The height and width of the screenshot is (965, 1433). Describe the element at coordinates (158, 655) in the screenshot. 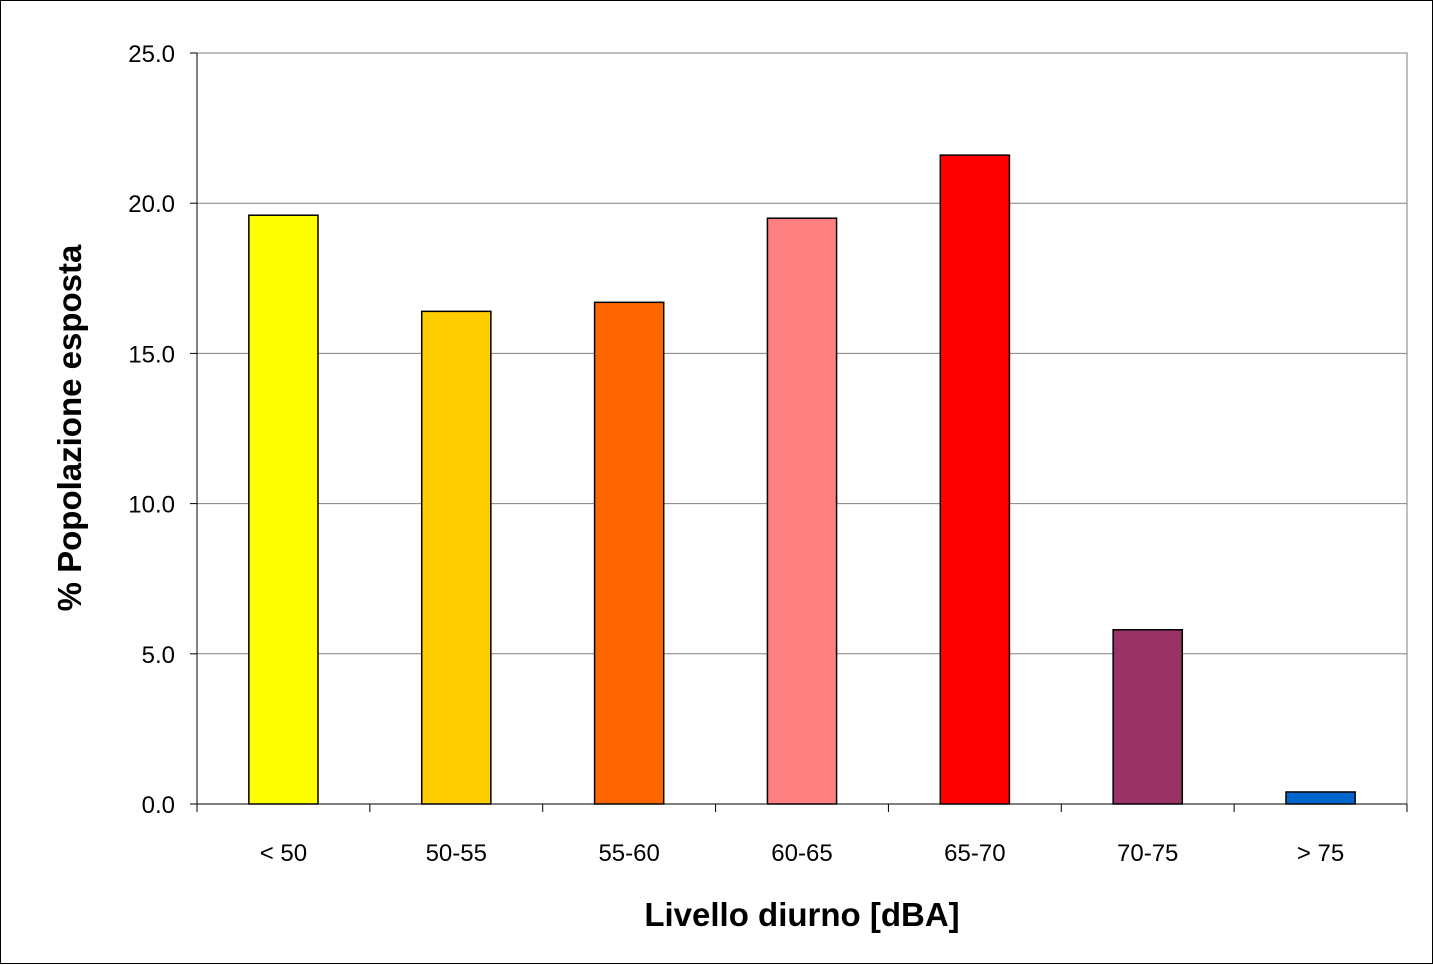

I see `y-tick-label: 5.0` at that location.